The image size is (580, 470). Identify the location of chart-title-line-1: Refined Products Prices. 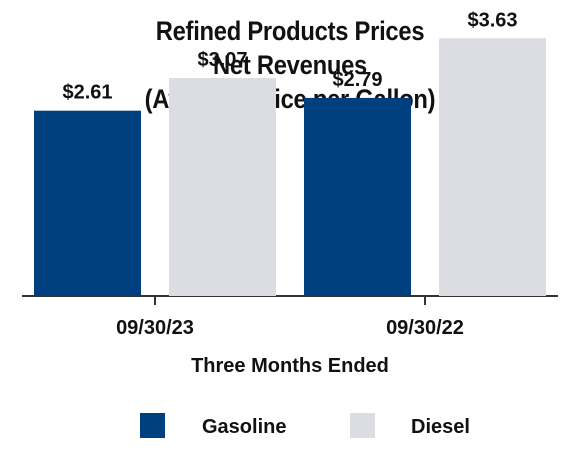
(290, 31).